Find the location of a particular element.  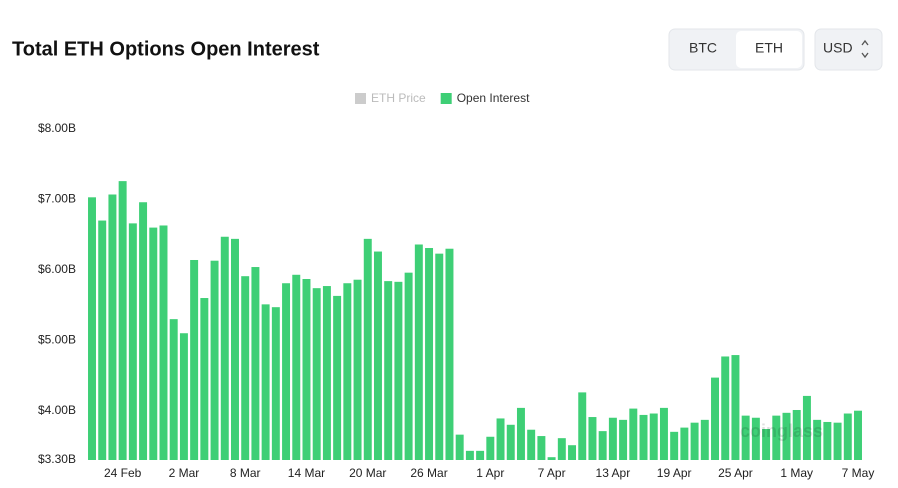

select-arrows is located at coordinates (865, 49).